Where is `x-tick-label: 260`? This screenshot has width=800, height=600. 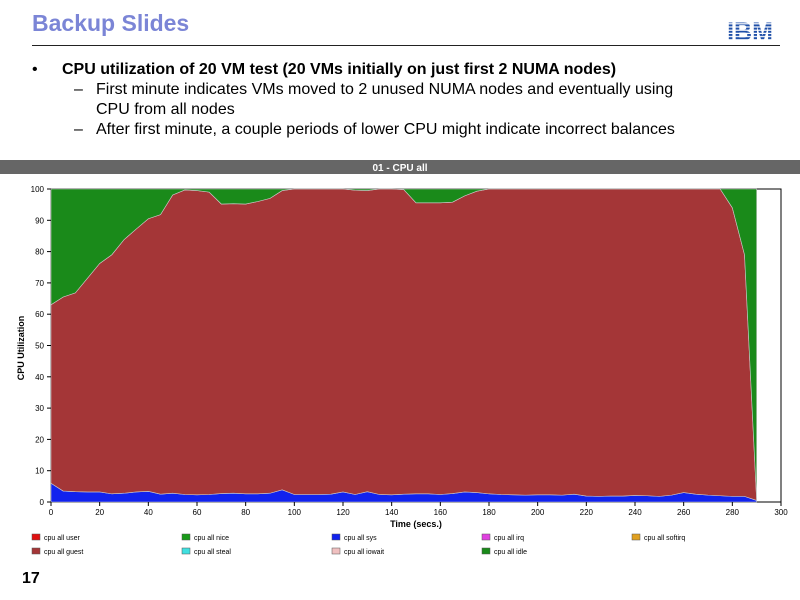 x-tick-label: 260 is located at coordinates (684, 512).